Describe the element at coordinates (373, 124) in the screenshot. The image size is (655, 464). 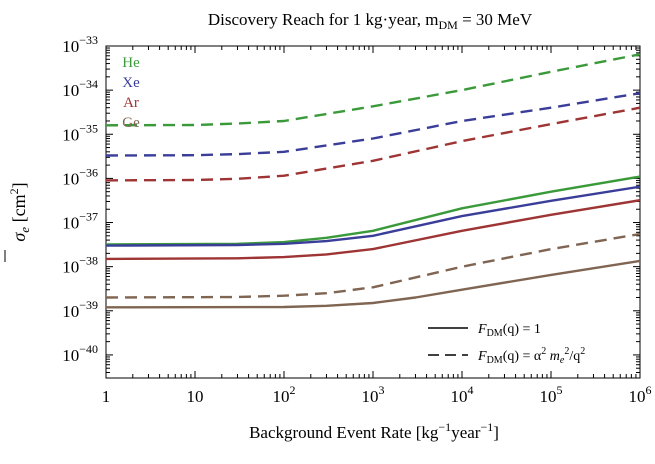
I see `series-xe-dashed` at that location.